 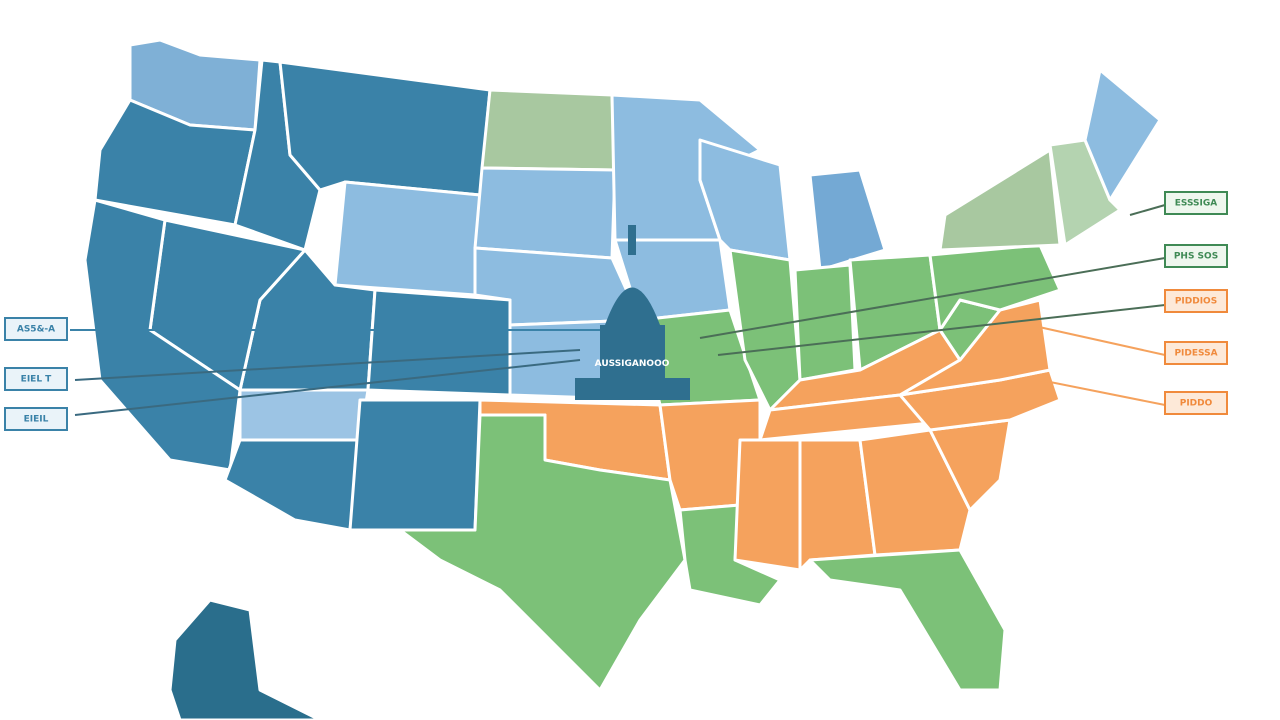 I want to click on label-text: PIDDO, so click(x=1196, y=404).